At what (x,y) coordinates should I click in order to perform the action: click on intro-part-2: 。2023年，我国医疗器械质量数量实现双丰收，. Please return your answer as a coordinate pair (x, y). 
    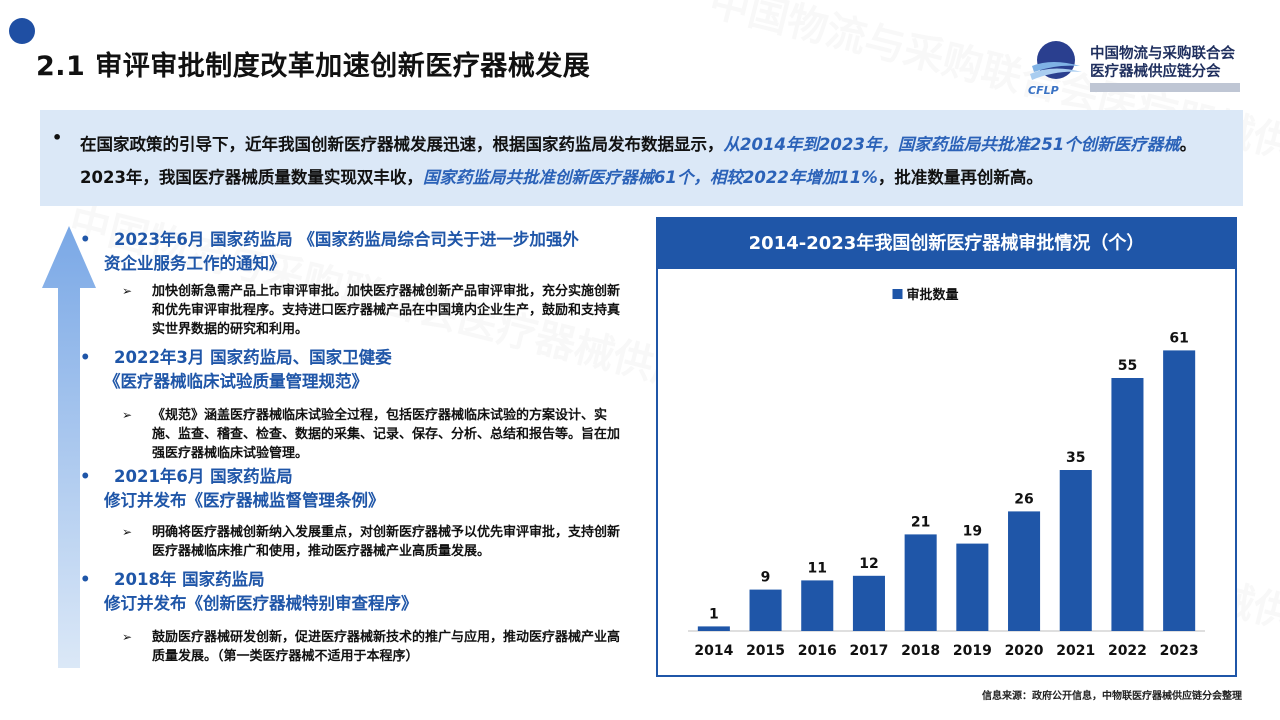
    Looking at the image, I should click on (638, 161).